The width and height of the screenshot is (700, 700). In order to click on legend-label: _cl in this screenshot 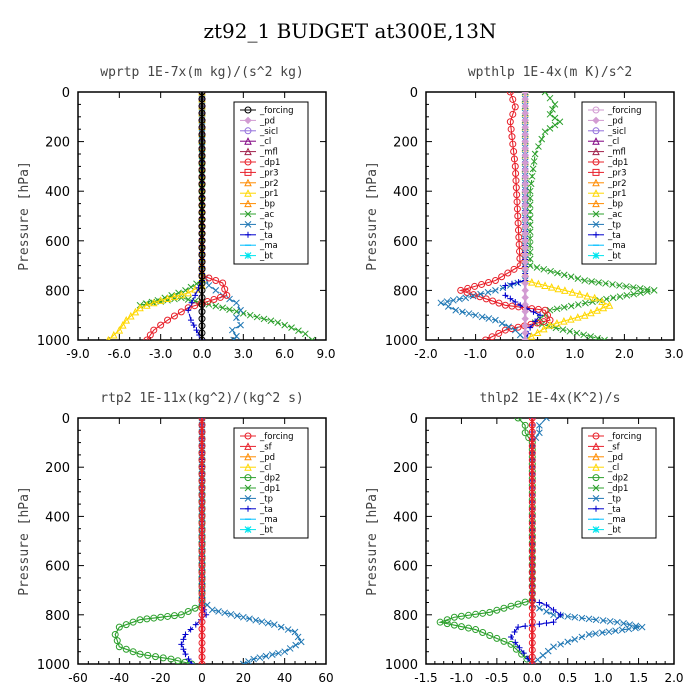, I will do `click(613, 468)`.